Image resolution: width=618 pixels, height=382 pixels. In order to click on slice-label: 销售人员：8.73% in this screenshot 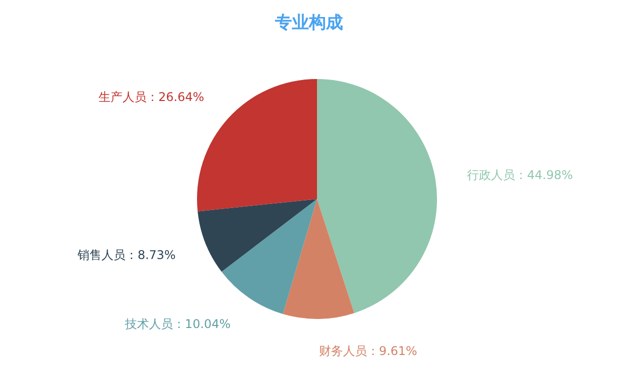, I will do `click(126, 255)`.